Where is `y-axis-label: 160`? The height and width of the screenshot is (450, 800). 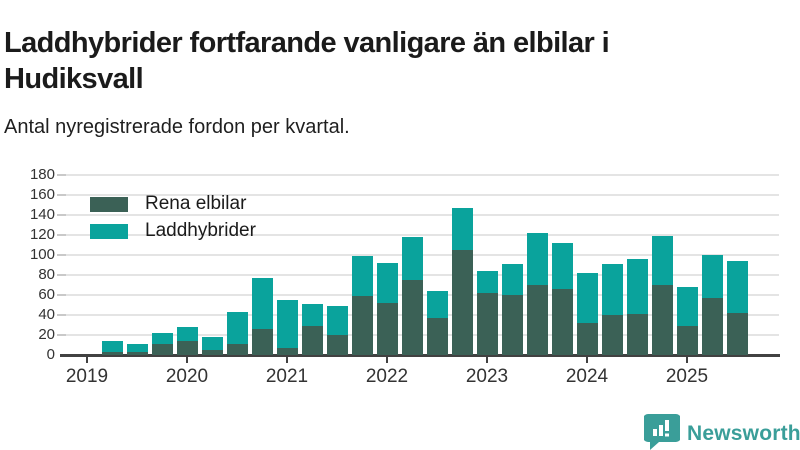
y-axis-label: 160 is located at coordinates (42, 194).